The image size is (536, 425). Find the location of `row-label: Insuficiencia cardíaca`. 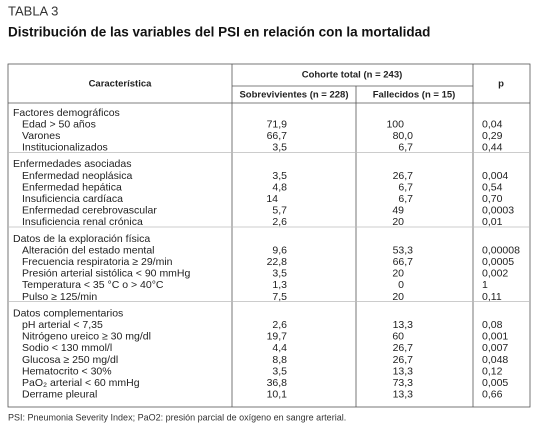

row-label: Insuficiencia cardíaca is located at coordinates (72, 199).